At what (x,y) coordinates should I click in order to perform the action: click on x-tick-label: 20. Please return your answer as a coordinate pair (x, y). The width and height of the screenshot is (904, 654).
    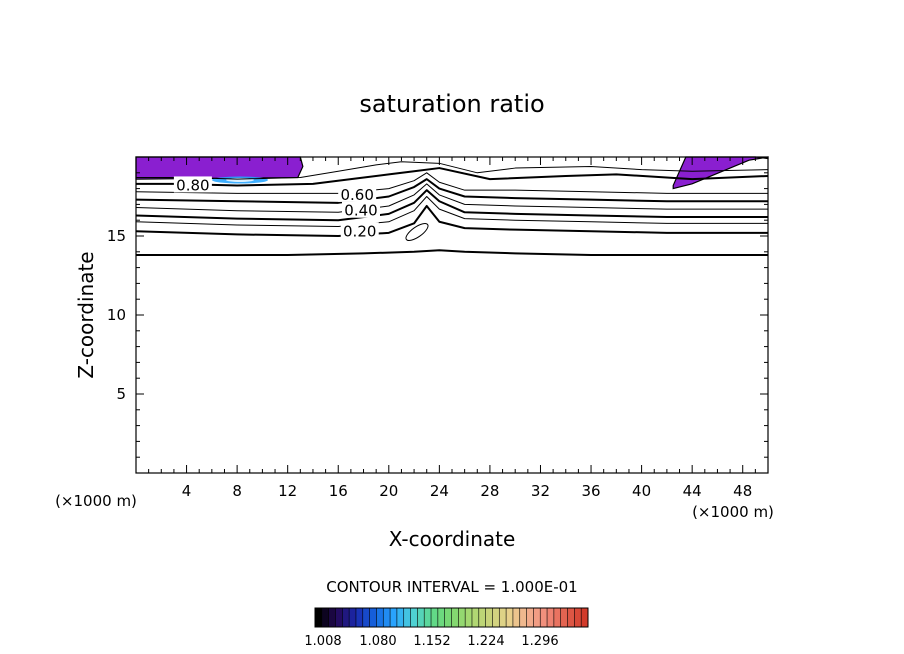
    Looking at the image, I should click on (388, 491).